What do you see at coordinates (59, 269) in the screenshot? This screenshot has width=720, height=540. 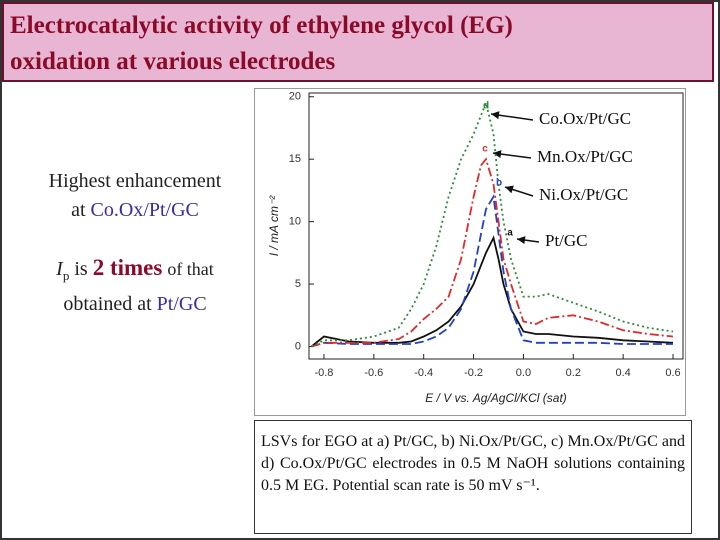 I see `symbol: I` at bounding box center [59, 269].